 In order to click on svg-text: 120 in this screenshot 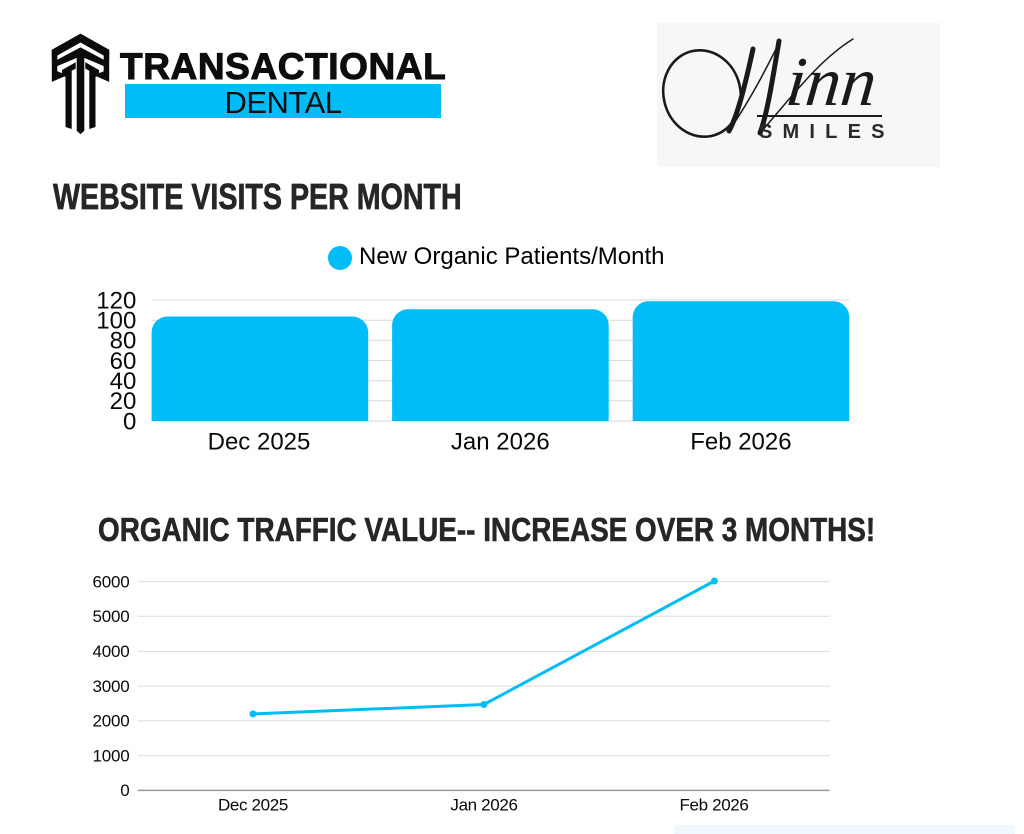, I will do `click(116, 300)`.